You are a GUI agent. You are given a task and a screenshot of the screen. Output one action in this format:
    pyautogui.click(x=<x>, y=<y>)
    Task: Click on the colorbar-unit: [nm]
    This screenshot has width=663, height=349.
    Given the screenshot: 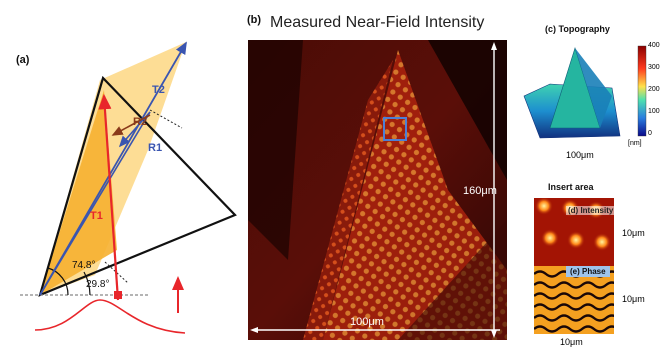 What is the action you would take?
    pyautogui.click(x=635, y=143)
    